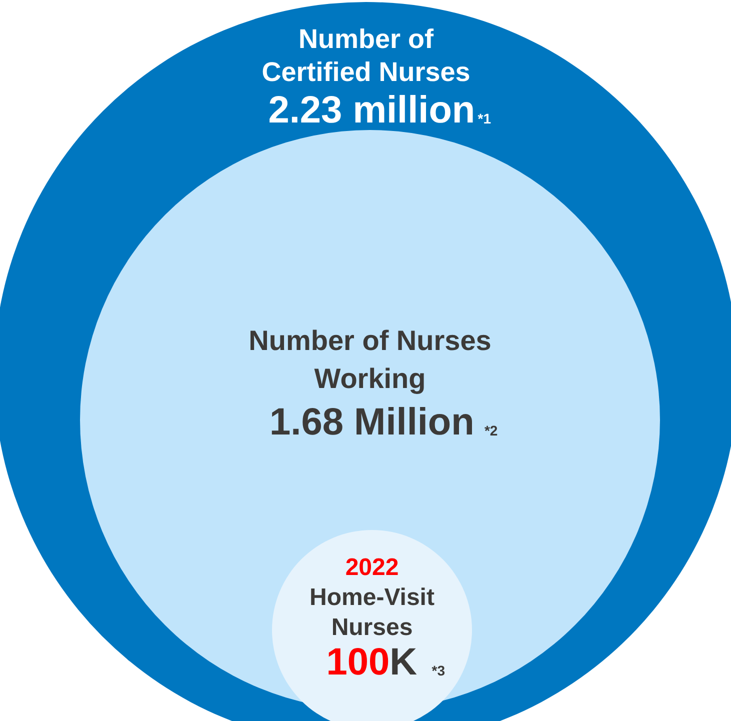  Describe the element at coordinates (370, 359) in the screenshot. I see `category-label: Number of Nurses Working` at that location.